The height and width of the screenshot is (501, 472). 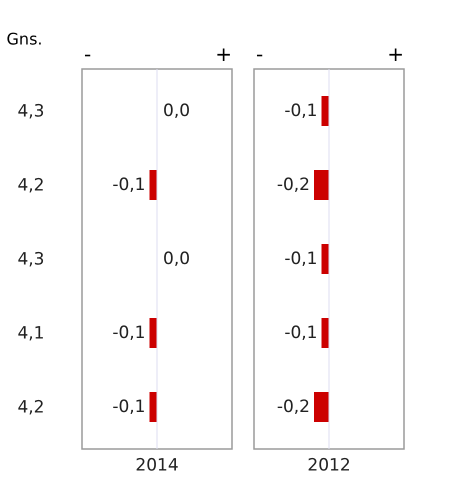 I want to click on x-axis-title: 2012, so click(x=329, y=466).